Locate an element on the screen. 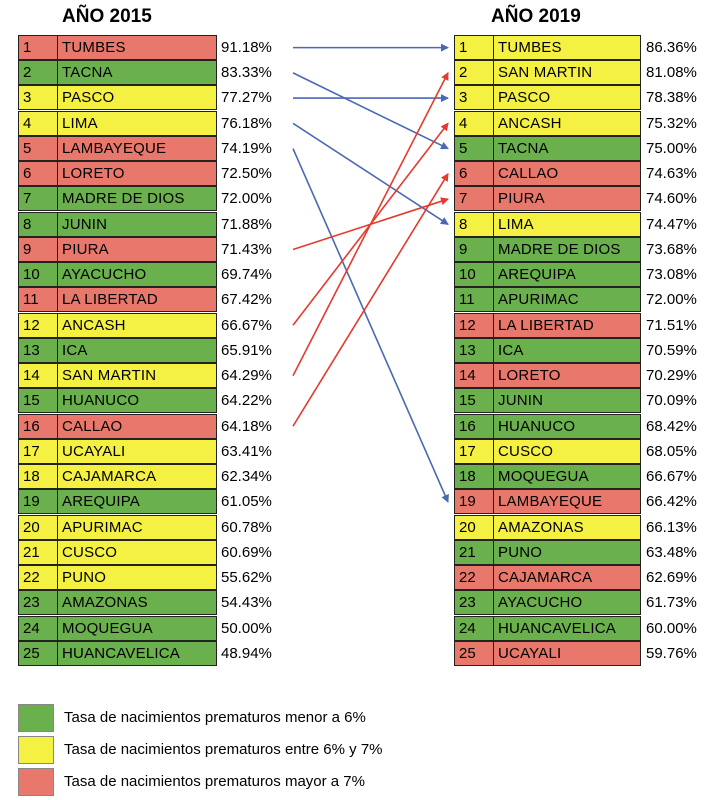 Image resolution: width=724 pixels, height=800 pixels. region-name: ICA is located at coordinates (137, 350).